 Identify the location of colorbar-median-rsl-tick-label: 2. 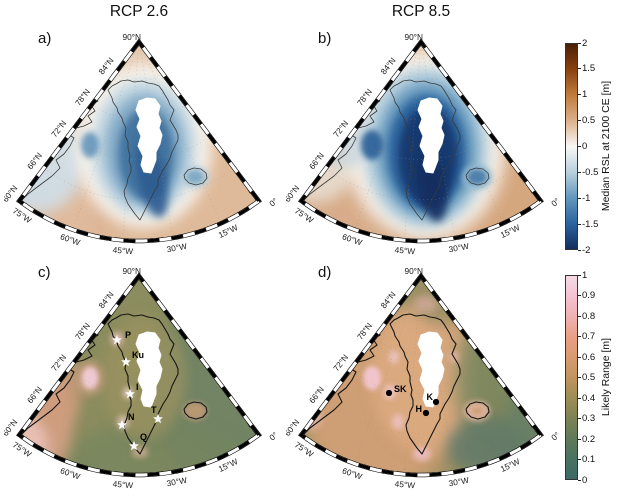
(585, 43).